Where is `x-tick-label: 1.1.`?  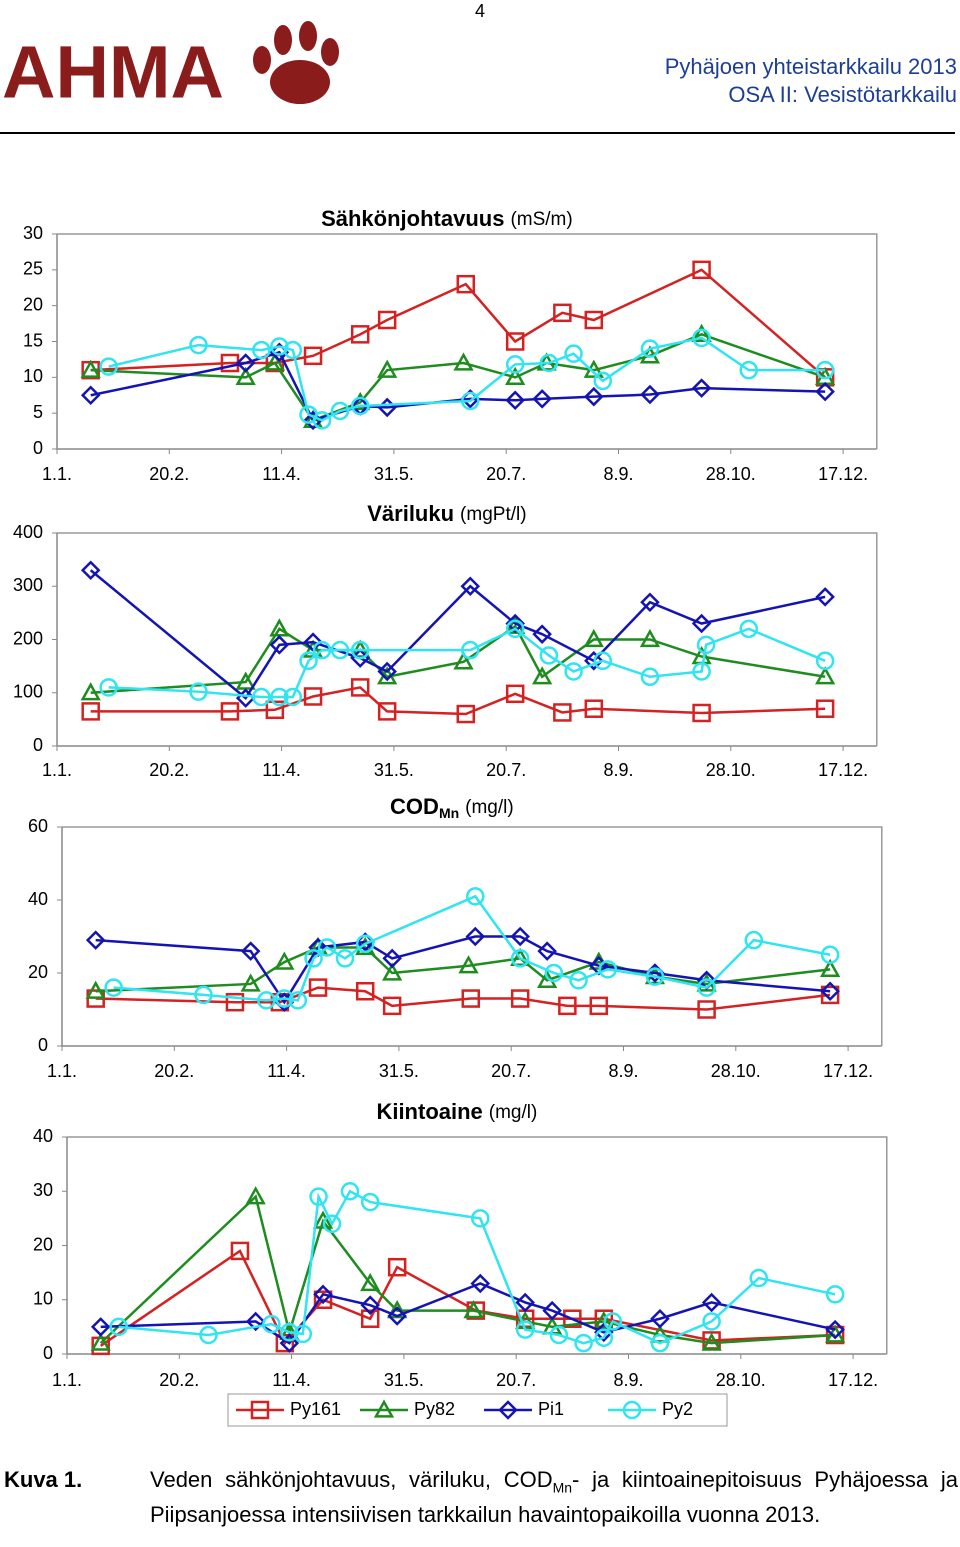 x-tick-label: 1.1. is located at coordinates (62, 1071).